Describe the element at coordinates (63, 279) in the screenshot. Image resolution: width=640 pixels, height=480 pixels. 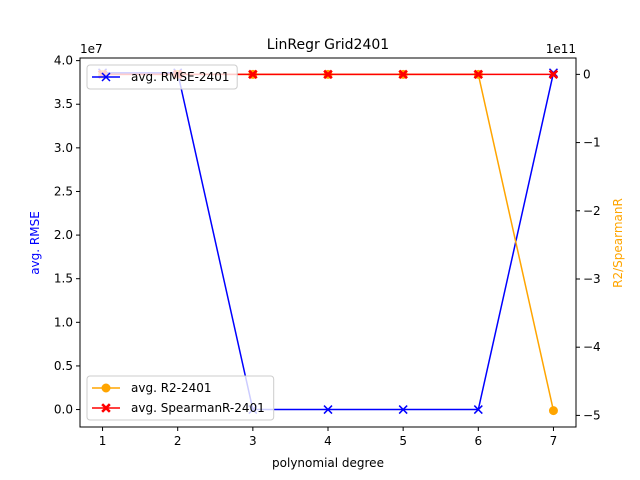
I see `left-y-tick-label: 1.5` at that location.